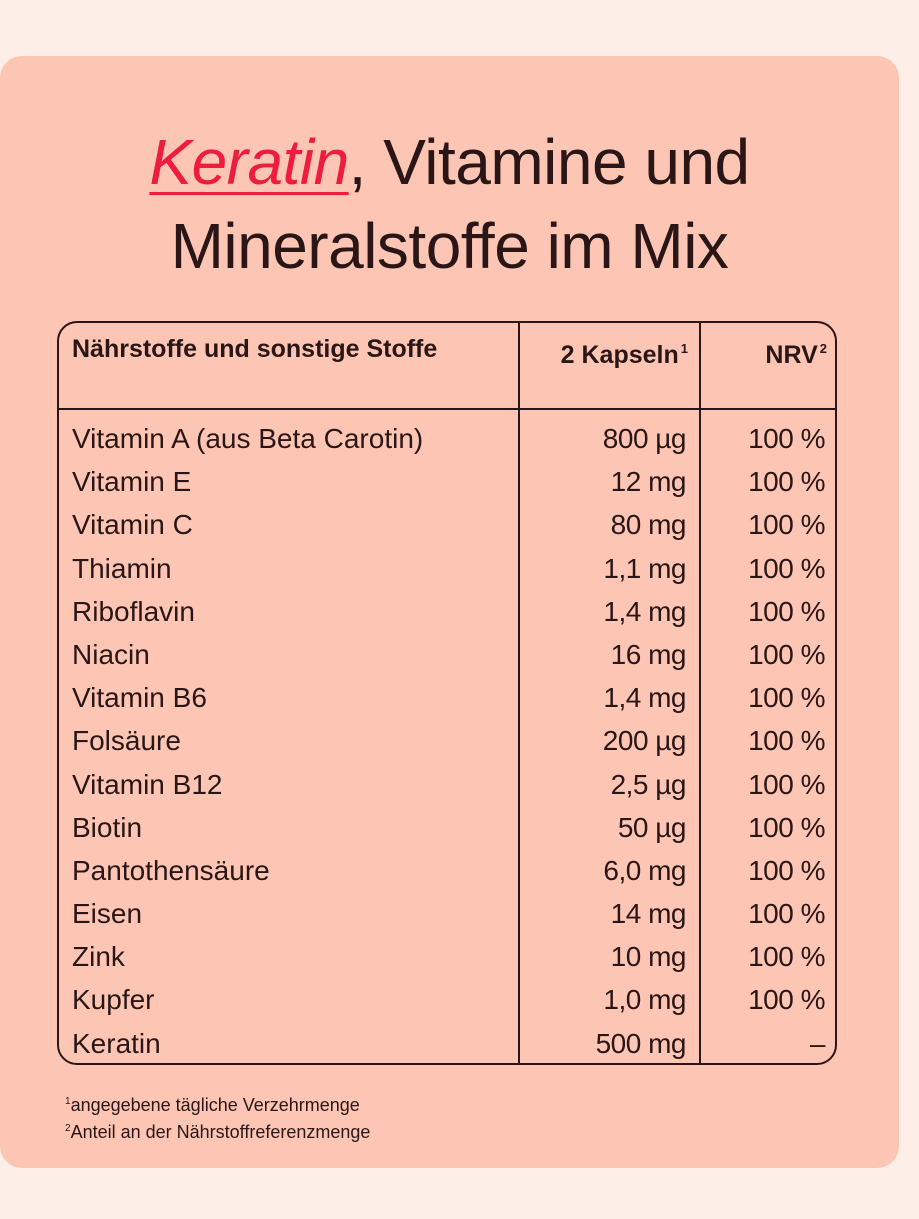  I want to click on footnote-2: 2Anteil an der Nährstoffreferenzmenge, so click(217, 1130).